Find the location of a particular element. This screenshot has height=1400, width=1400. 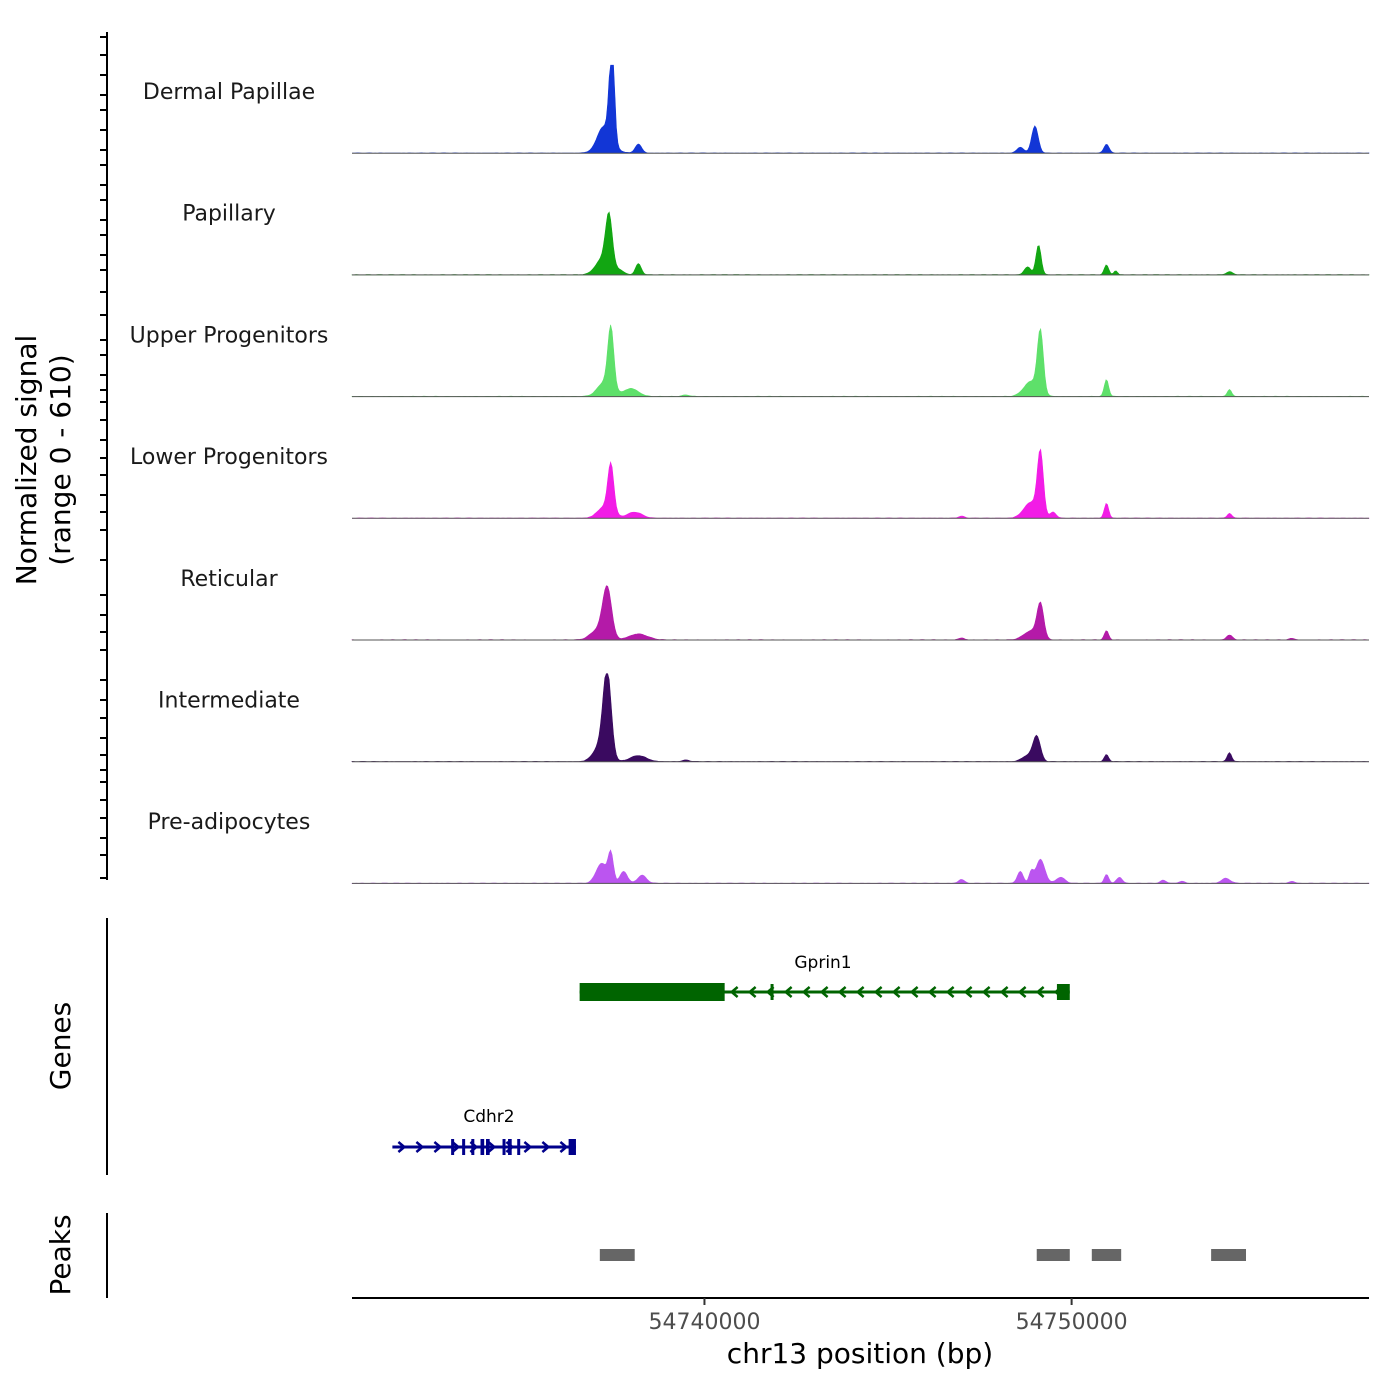

track-label: Pre-adipocytes is located at coordinates (229, 822).